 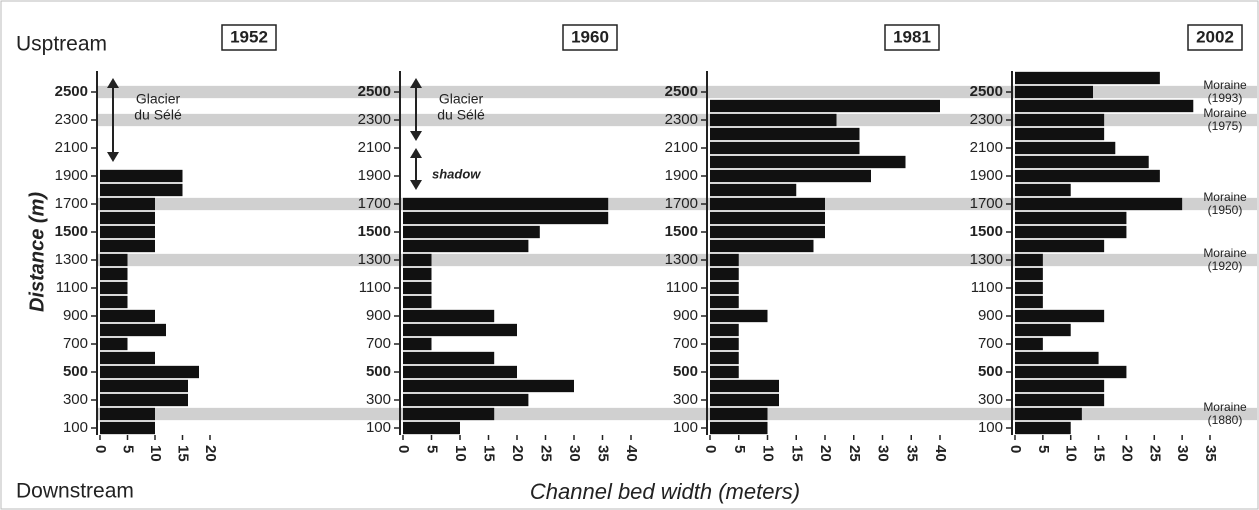 I want to click on x-tick-label: 35, so click(x=911, y=453).